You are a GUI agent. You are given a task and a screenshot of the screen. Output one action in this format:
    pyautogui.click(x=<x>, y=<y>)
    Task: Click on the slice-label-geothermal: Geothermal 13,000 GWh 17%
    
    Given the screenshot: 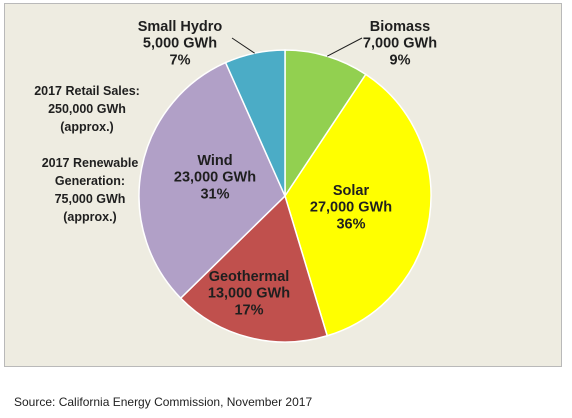 What is the action you would take?
    pyautogui.click(x=249, y=293)
    